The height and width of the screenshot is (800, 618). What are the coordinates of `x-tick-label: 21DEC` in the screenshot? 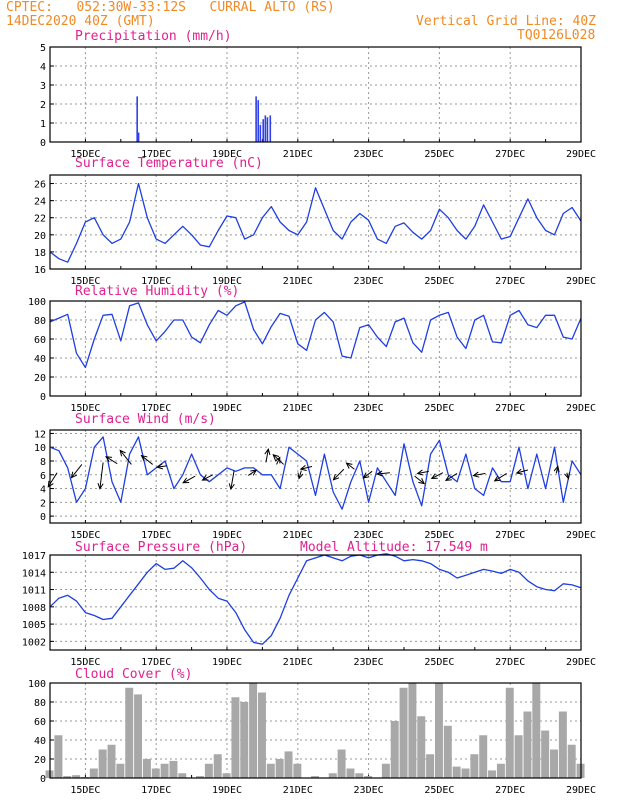 It's located at (298, 535).